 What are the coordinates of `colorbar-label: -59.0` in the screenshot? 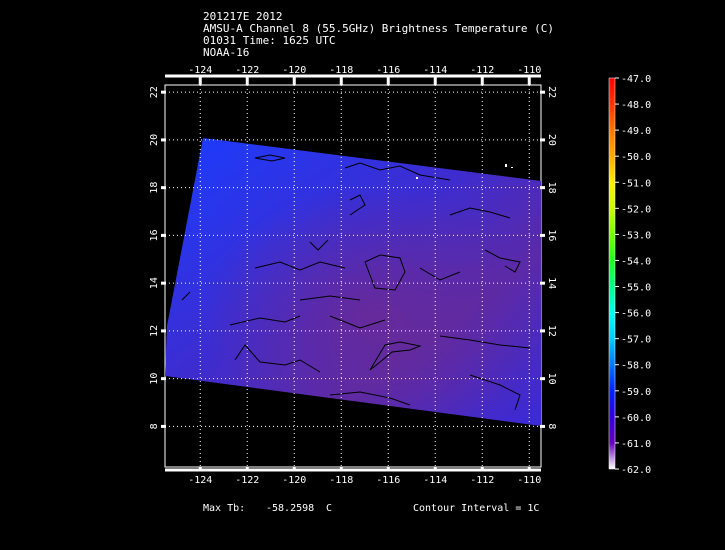 It's located at (636, 392).